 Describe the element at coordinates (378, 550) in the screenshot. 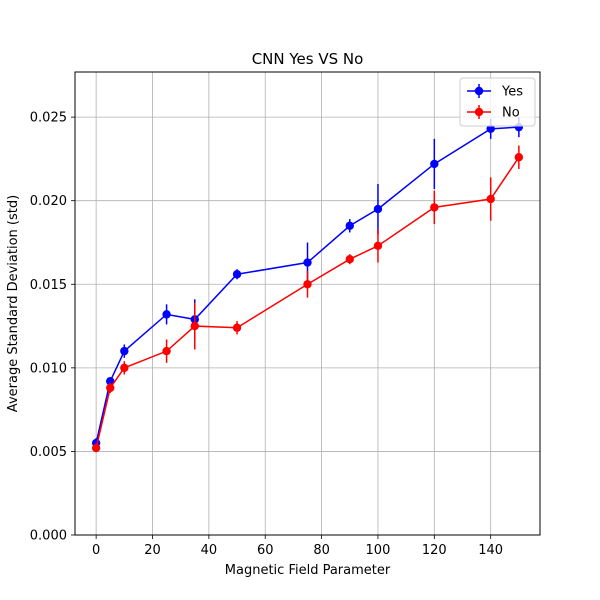

I see `x-tick-label: 100` at that location.